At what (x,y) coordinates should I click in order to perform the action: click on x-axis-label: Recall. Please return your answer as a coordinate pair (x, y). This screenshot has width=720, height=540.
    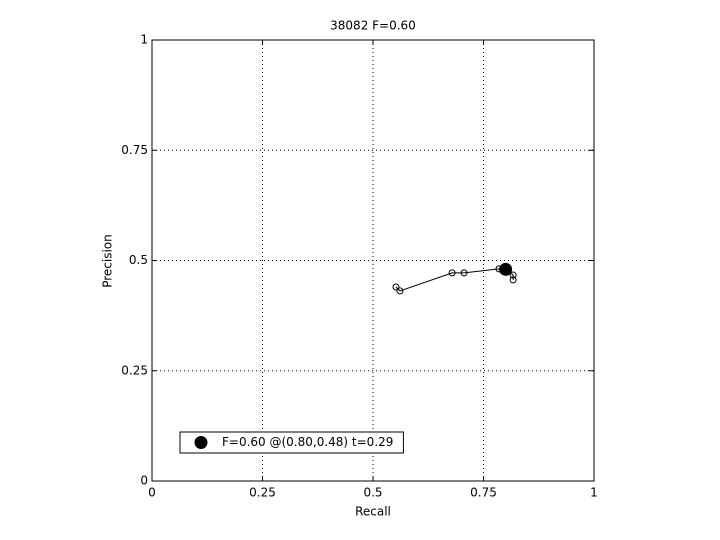
    Looking at the image, I should click on (373, 512).